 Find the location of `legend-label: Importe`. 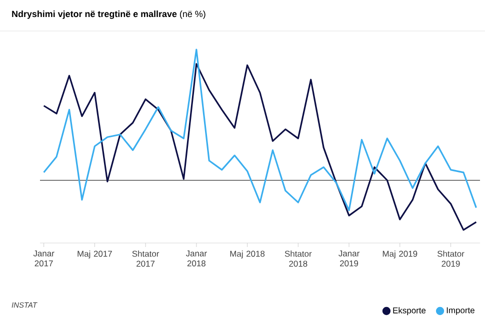

legend-label: Importe is located at coordinates (460, 311).